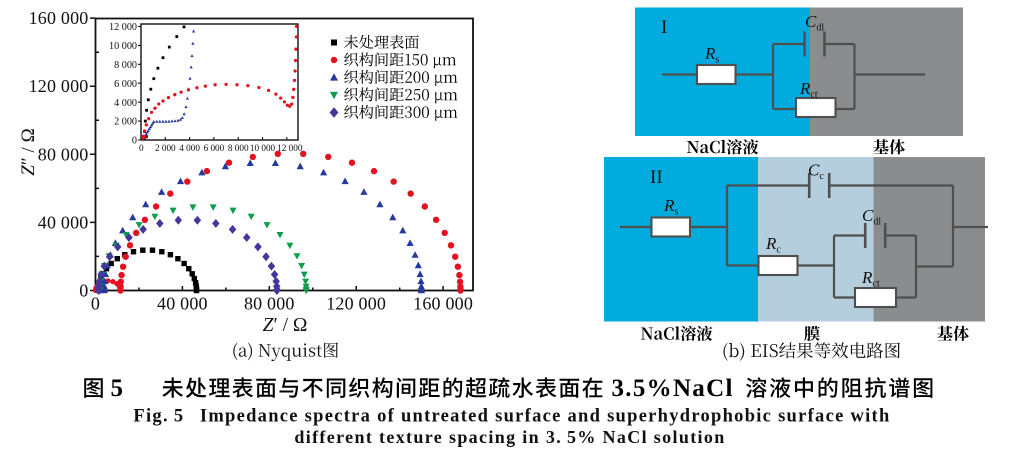 Image resolution: width=1021 pixels, height=468 pixels. Describe the element at coordinates (656, 177) in the screenshot. I see `svg-text: II` at that location.